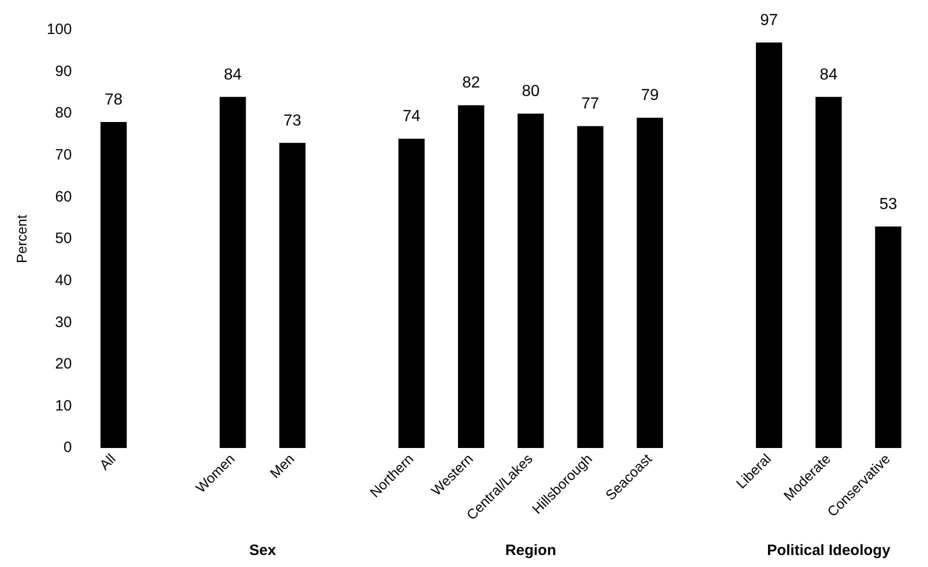 The image size is (928, 567). I want to click on data-label: 74, so click(411, 117).